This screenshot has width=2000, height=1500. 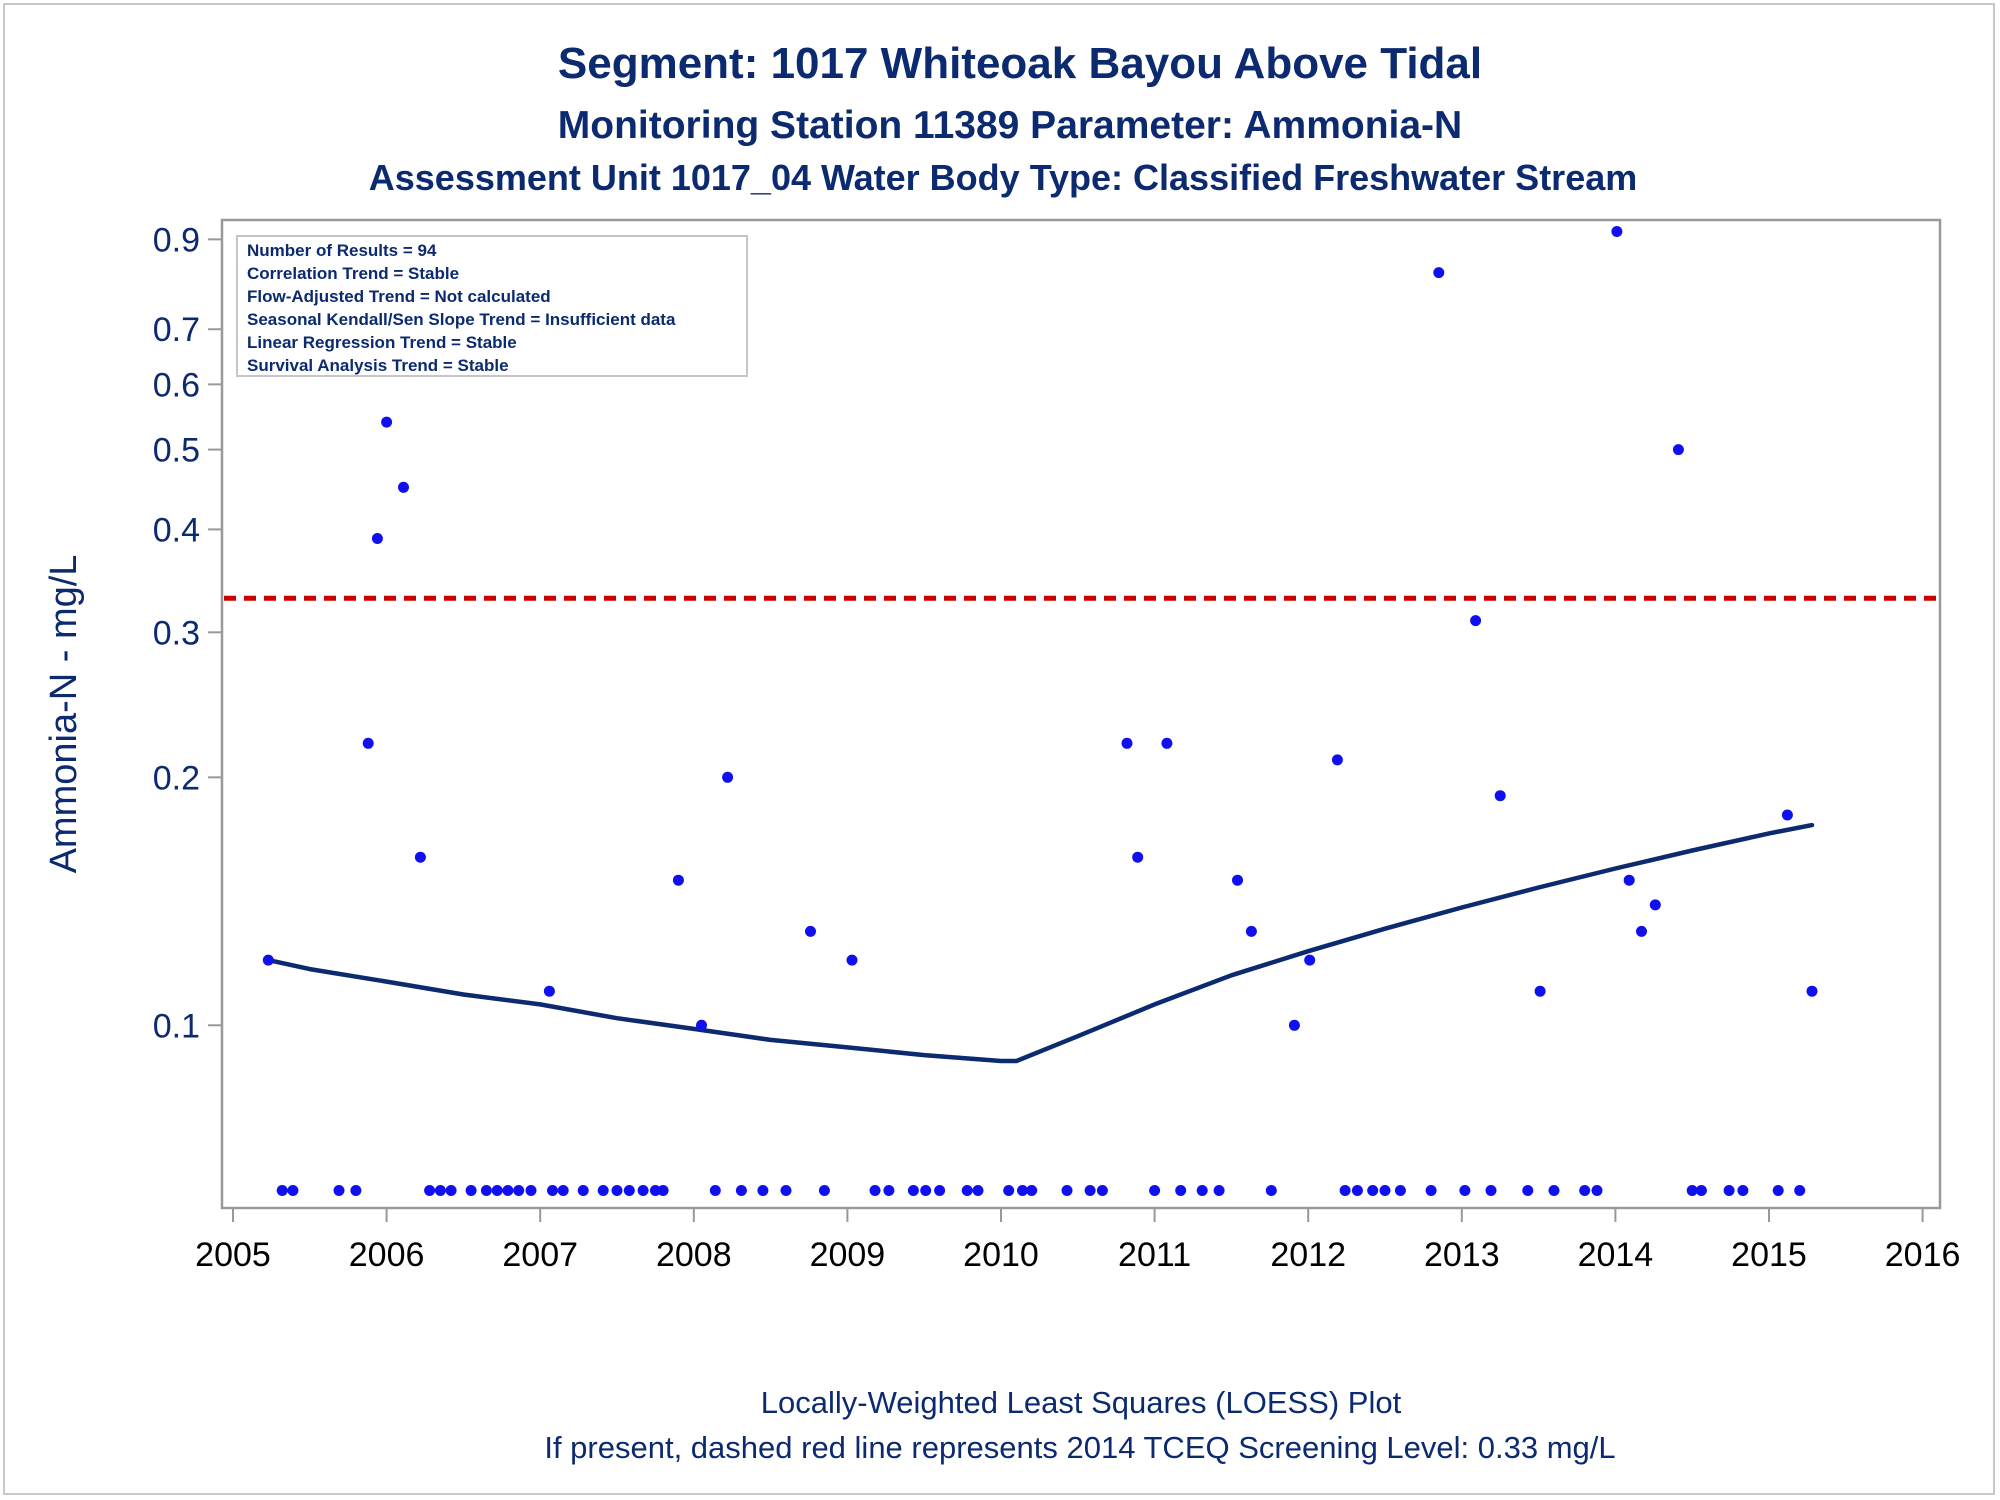 I want to click on x-tick-label: 2014, so click(x=1616, y=1255).